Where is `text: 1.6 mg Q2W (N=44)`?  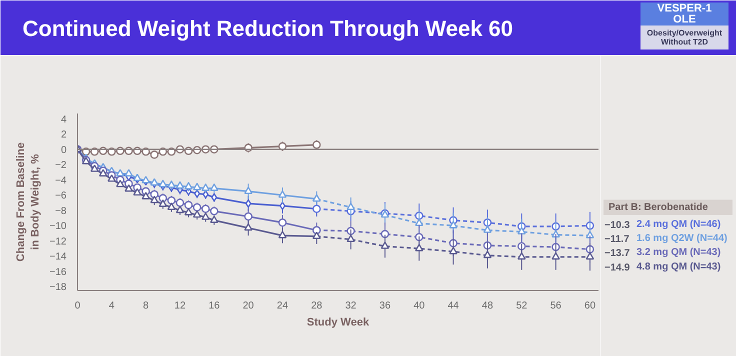 text: 1.6 mg Q2W (N=44) is located at coordinates (682, 238).